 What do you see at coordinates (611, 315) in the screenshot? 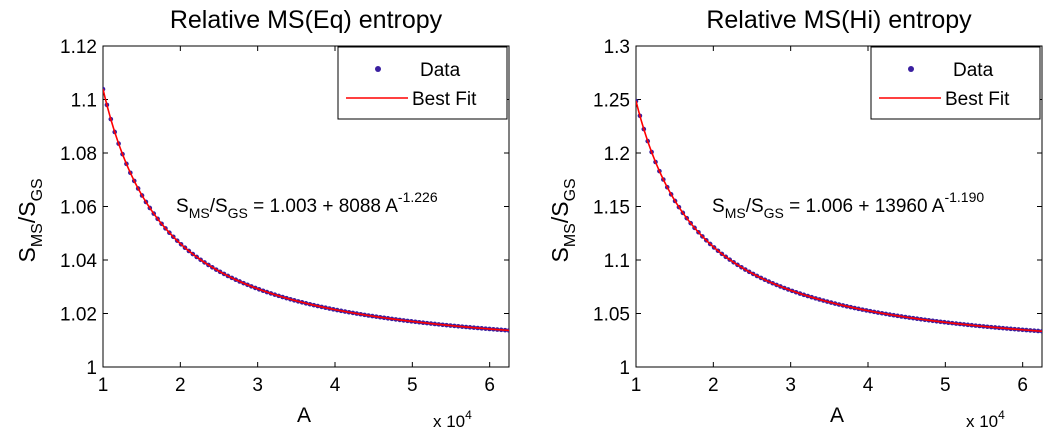
I see `y-tick-label: 1.05` at bounding box center [611, 315].